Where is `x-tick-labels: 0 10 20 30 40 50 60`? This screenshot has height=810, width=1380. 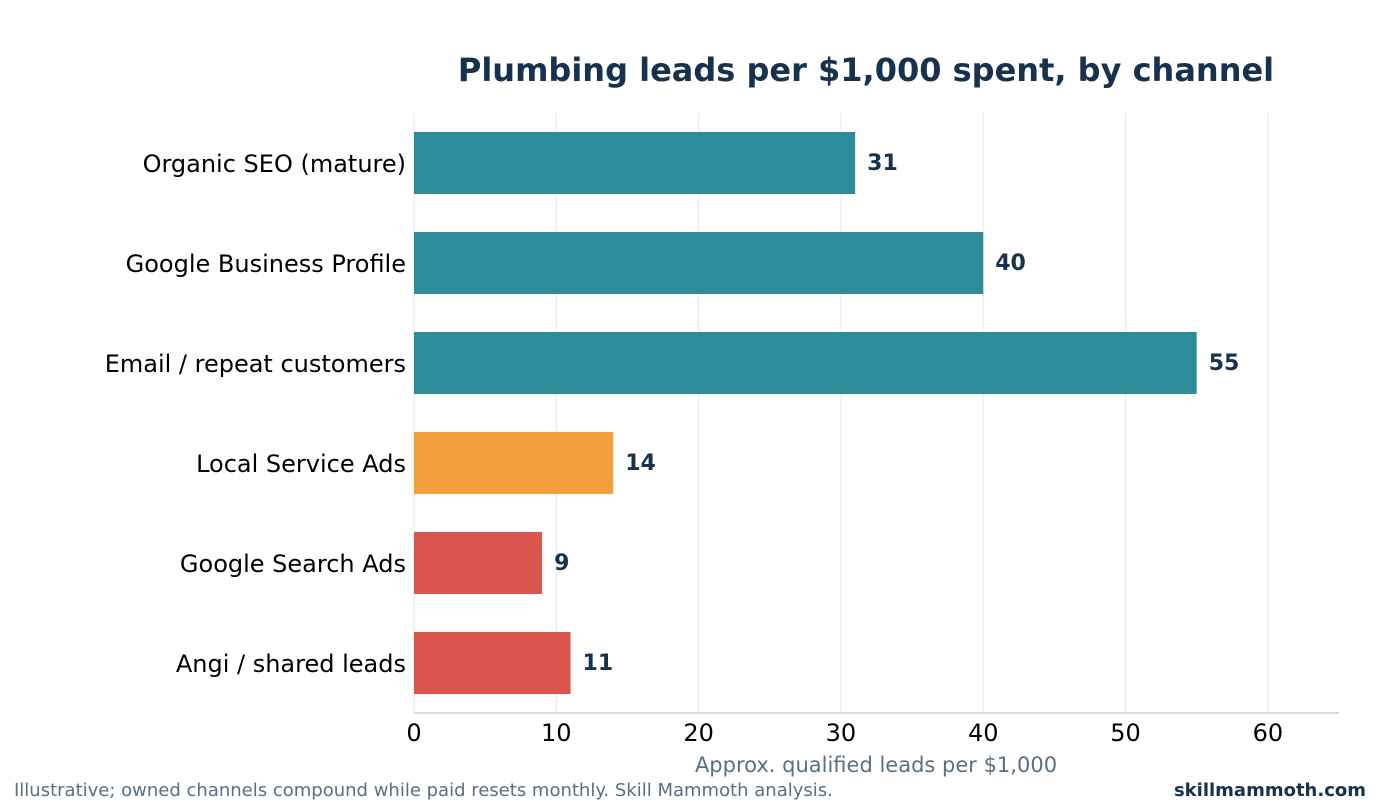
x-tick-labels: 0 10 20 30 40 50 60 is located at coordinates (844, 733).